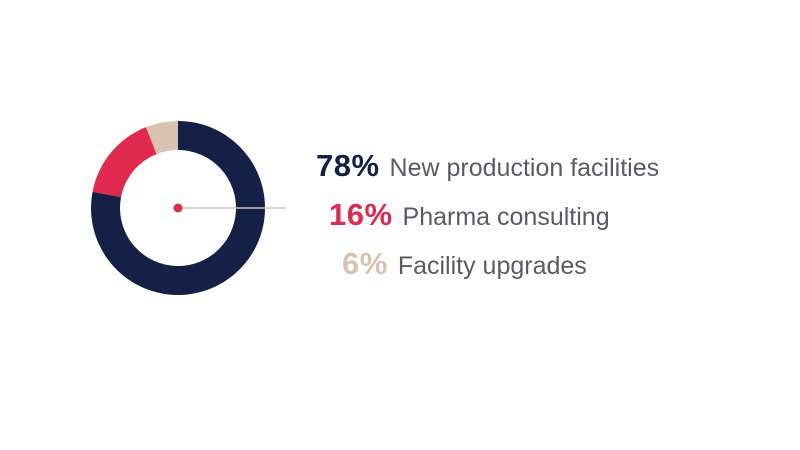  Describe the element at coordinates (492, 266) in the screenshot. I see `legend-label: Facility upgrades` at that location.